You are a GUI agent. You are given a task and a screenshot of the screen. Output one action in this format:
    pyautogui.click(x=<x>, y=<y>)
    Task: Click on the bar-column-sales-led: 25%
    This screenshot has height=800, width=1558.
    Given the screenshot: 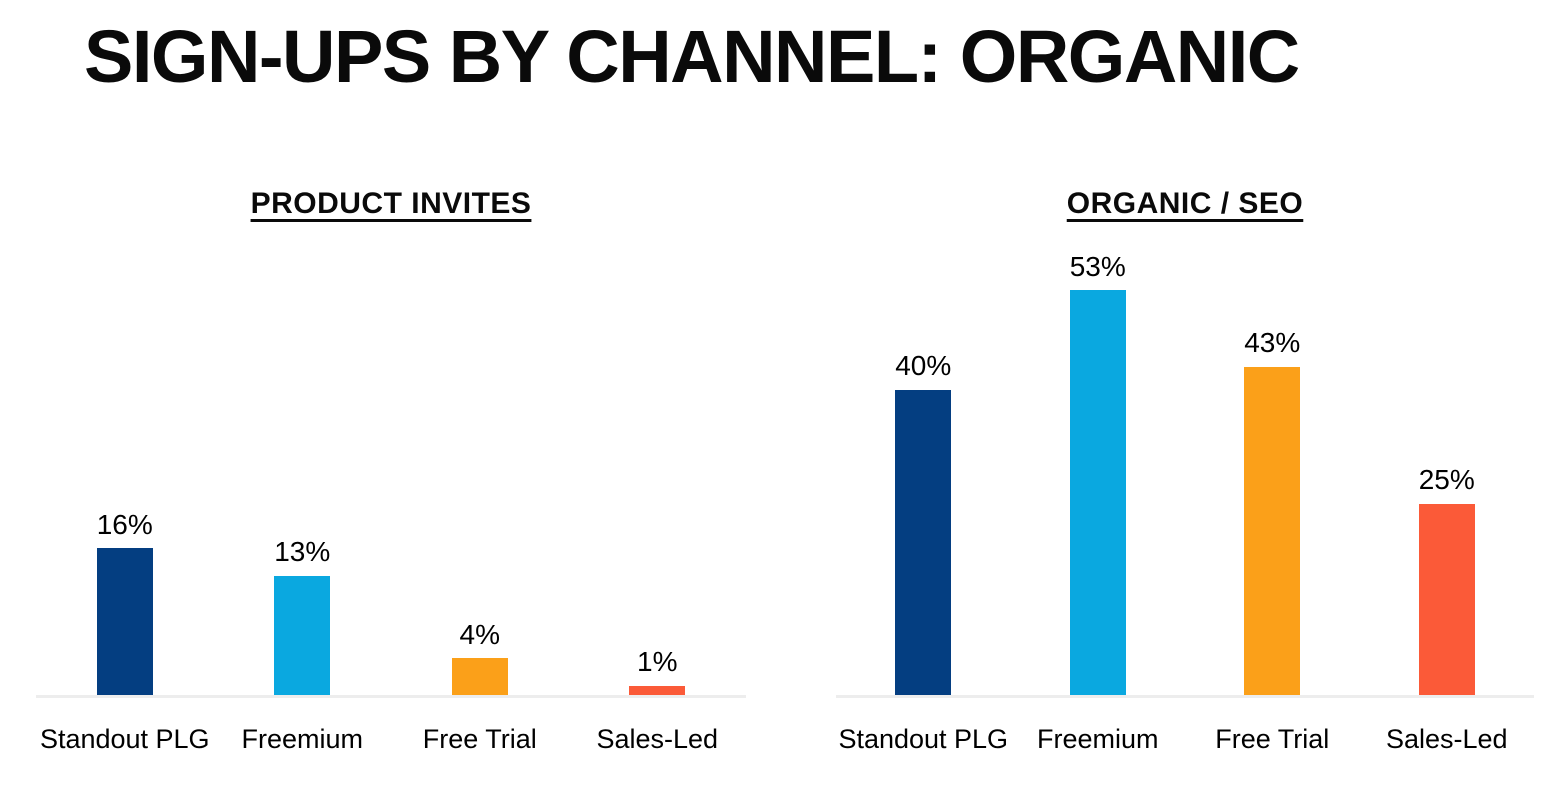 What is the action you would take?
    pyautogui.click(x=1447, y=467)
    